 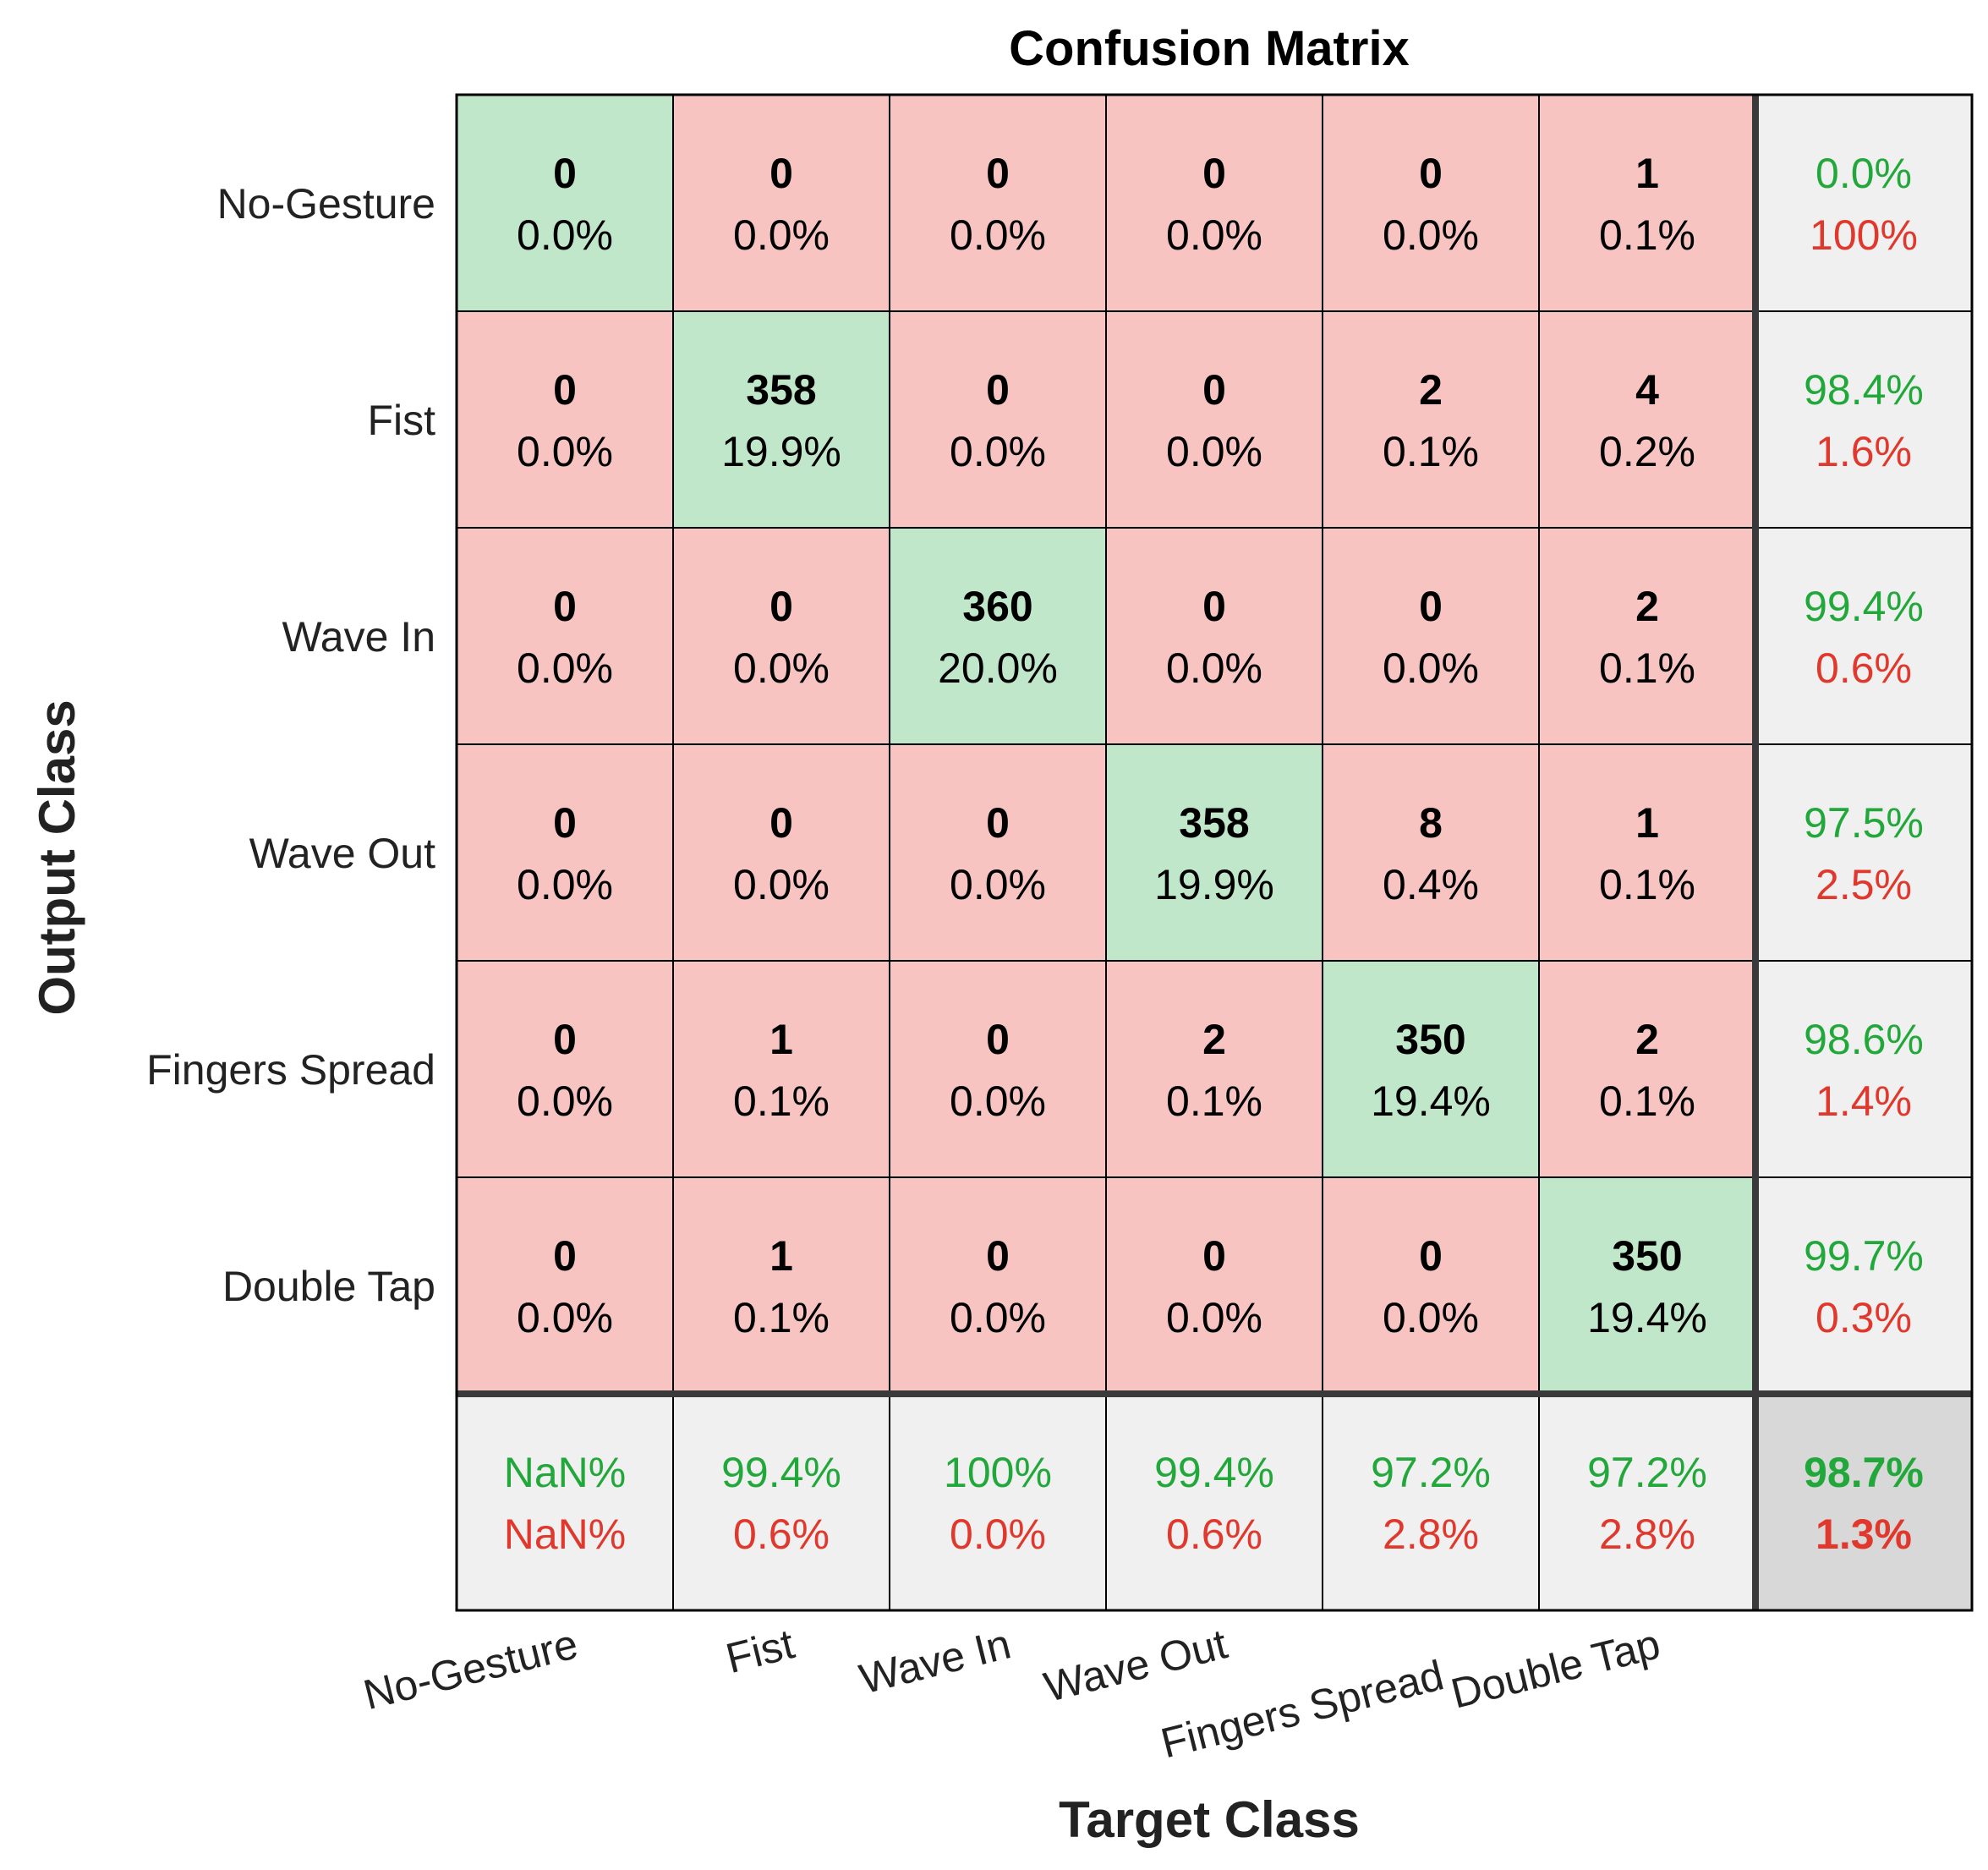 What do you see at coordinates (1431, 823) in the screenshot?
I see `cell-count: 8` at bounding box center [1431, 823].